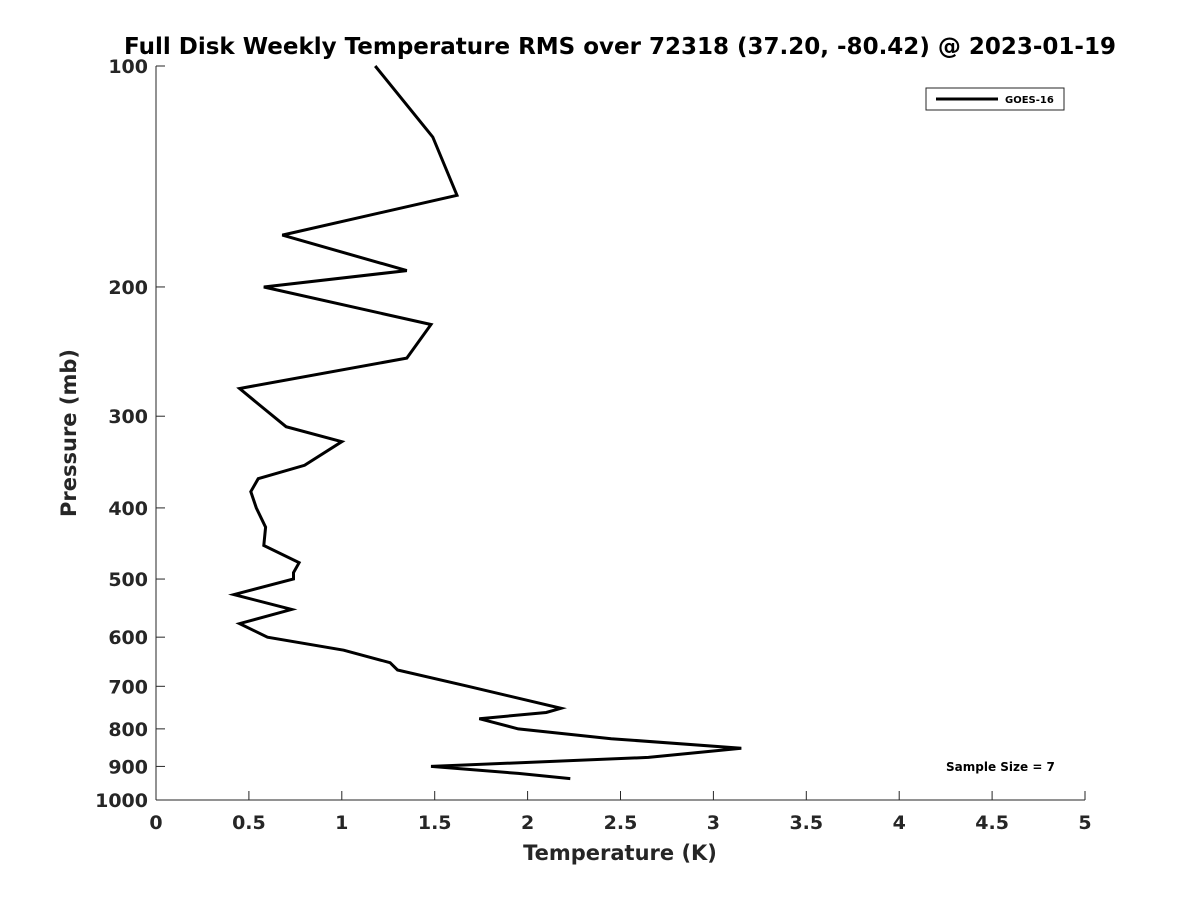 The image size is (1200, 900). What do you see at coordinates (1029, 100) in the screenshot?
I see `legend-entry: GOES-16` at bounding box center [1029, 100].